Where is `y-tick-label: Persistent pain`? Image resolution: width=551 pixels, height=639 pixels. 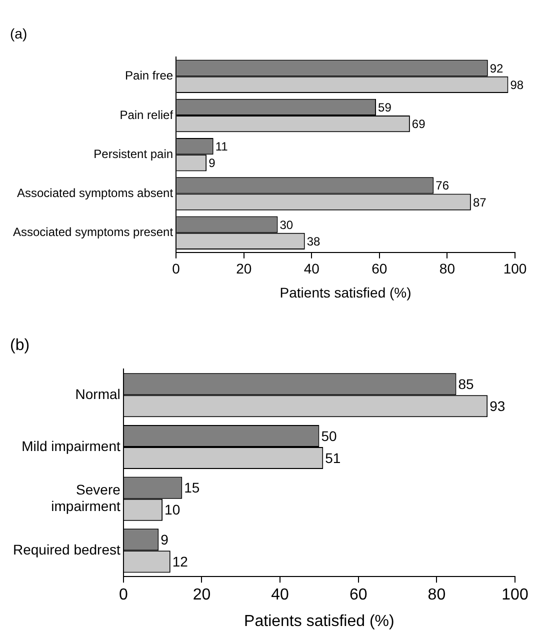 y-tick-label: Persistent pain is located at coordinates (134, 153).